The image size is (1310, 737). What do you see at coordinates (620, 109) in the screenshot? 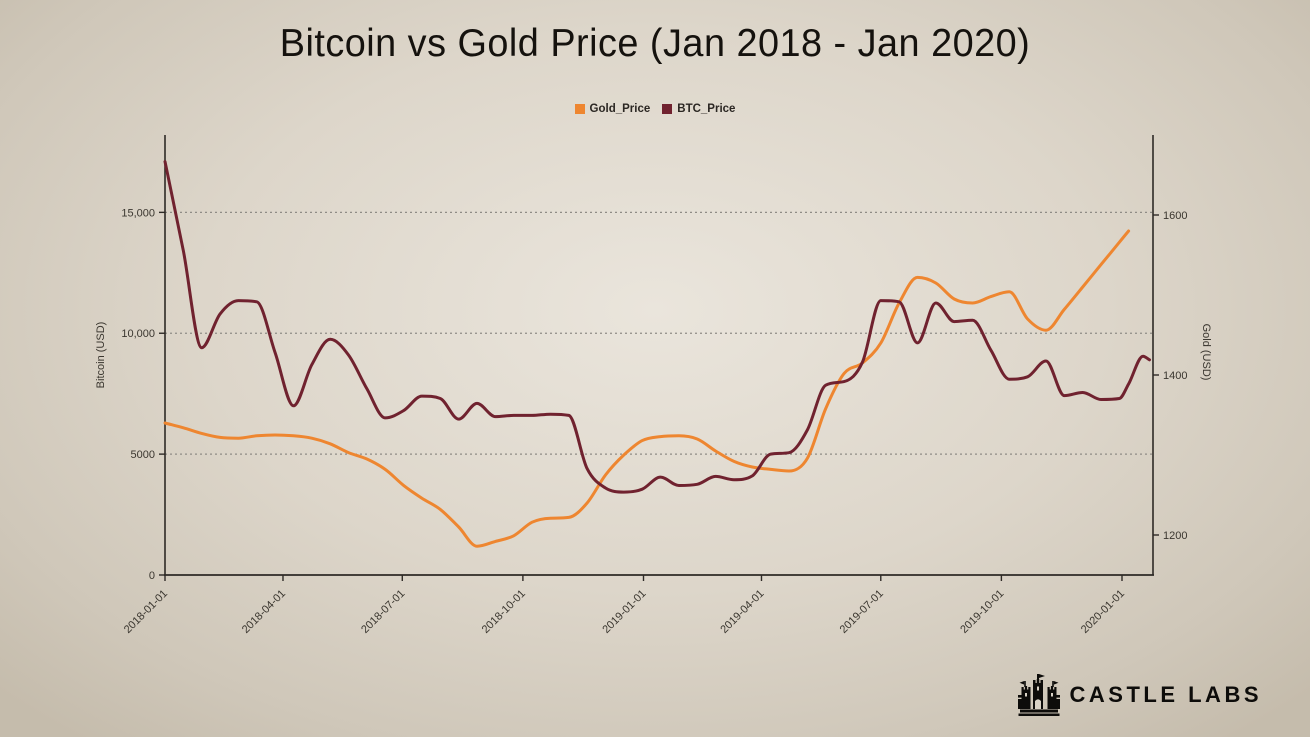
I see `legend-label-gold-price: Gold_Price` at bounding box center [620, 109].